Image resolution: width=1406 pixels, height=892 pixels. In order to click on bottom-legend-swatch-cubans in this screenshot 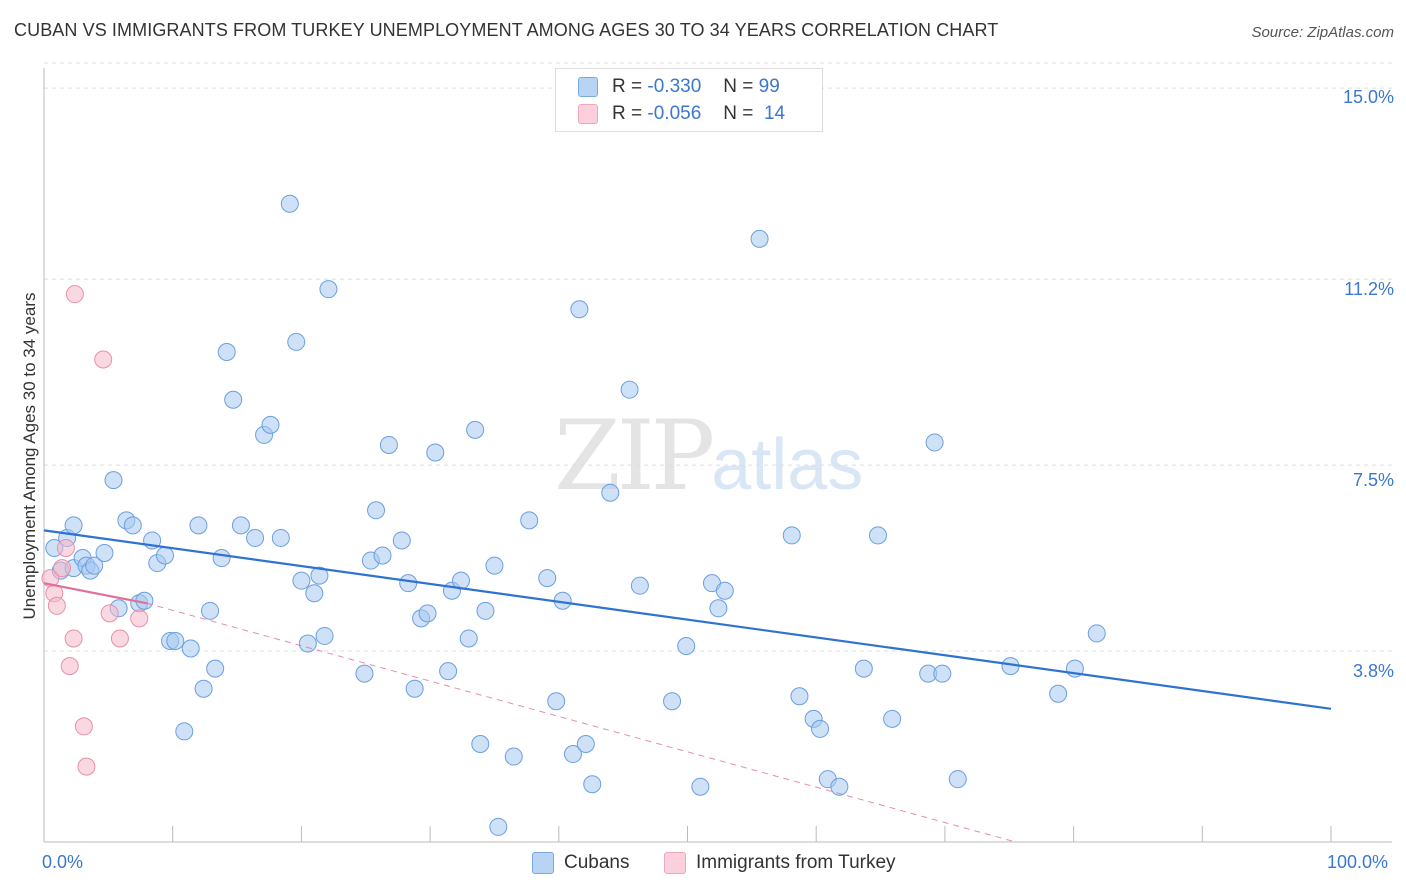, I will do `click(543, 863)`.